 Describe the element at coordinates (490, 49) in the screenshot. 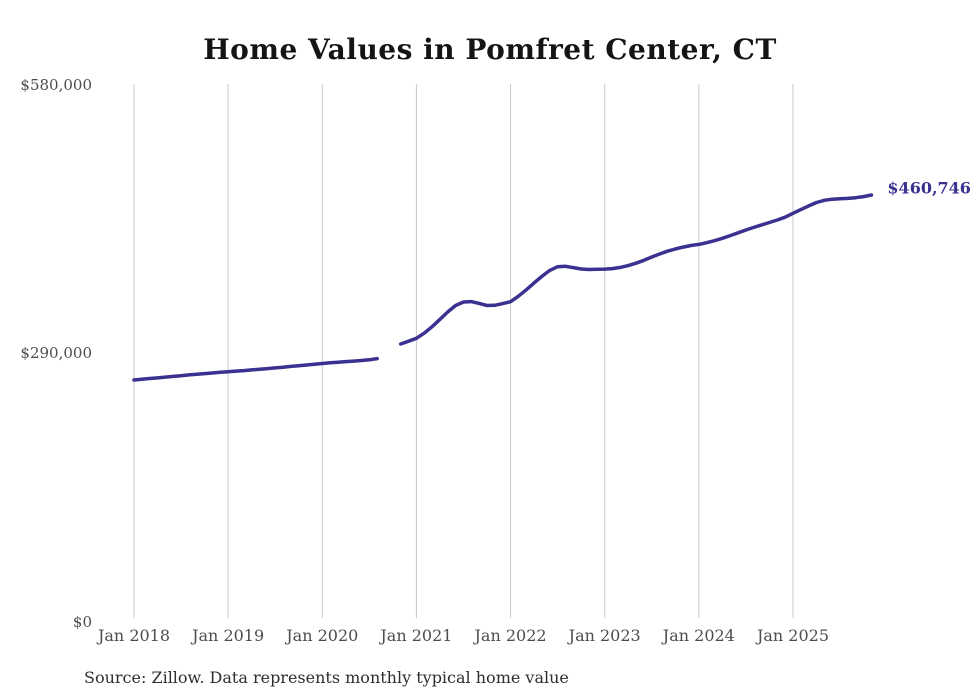

I see `chart-title: Home Values in Pomfret Center, CT` at that location.